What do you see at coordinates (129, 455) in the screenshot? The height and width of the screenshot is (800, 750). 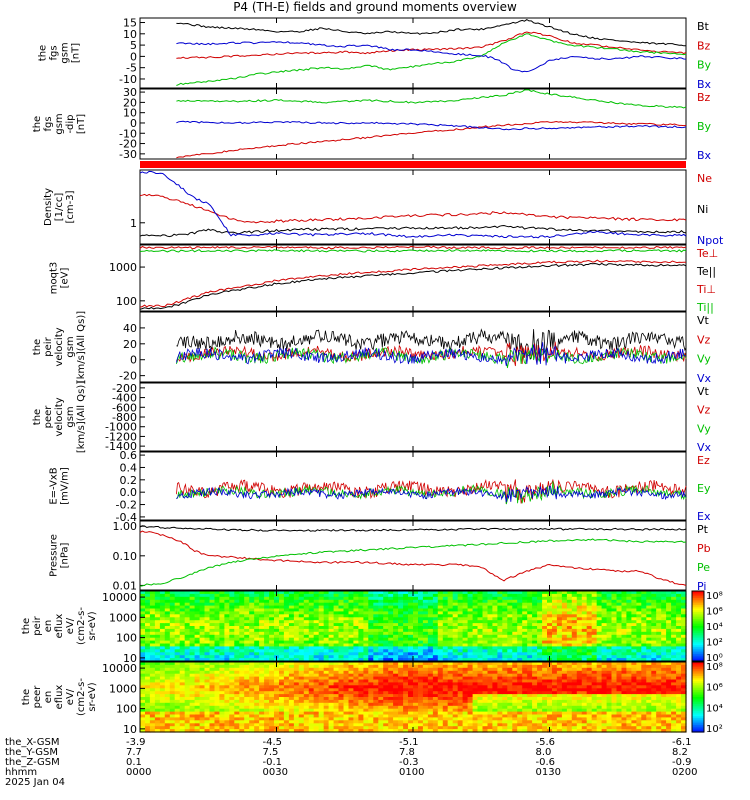 I see `y-tick-label: 0.6` at bounding box center [129, 455].